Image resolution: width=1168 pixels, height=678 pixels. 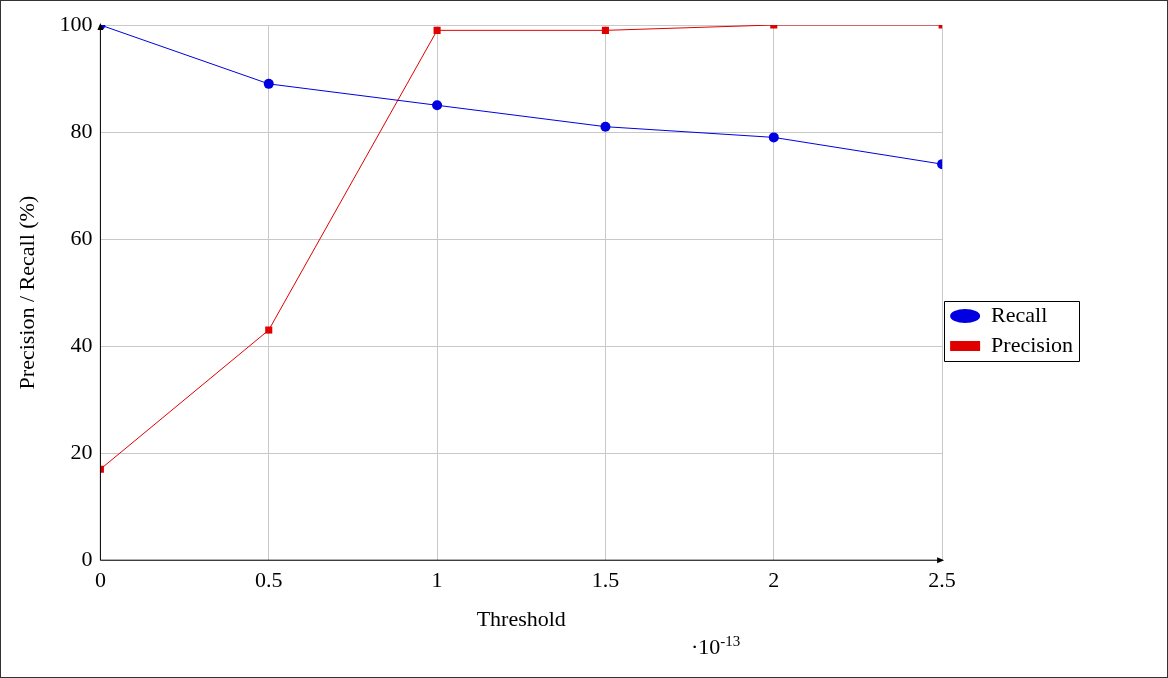 What do you see at coordinates (81, 451) in the screenshot?
I see `y-tick-label: 20` at bounding box center [81, 451].